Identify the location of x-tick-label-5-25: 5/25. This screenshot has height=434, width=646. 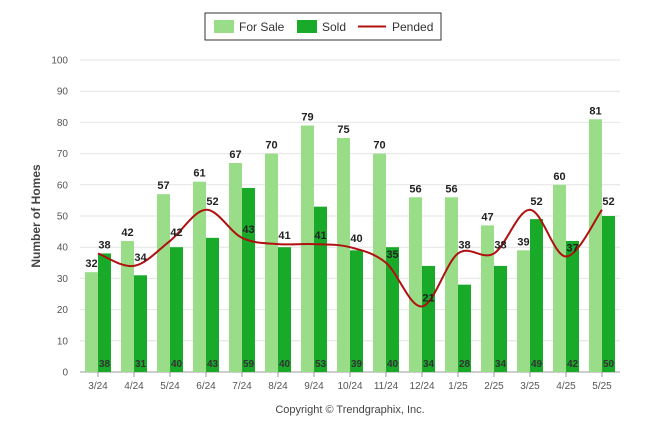
(602, 386).